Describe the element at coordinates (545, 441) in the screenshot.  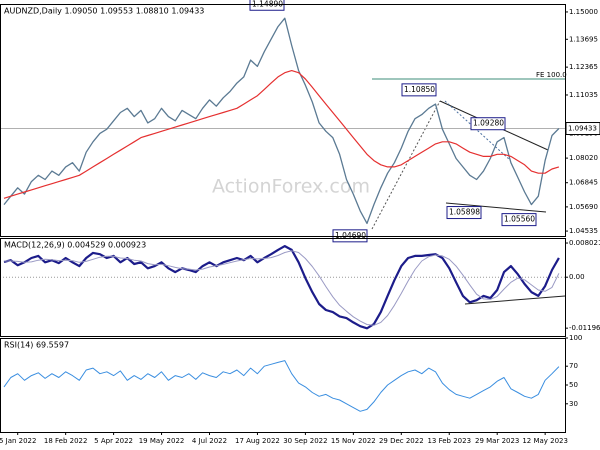
I see `x-tick-label: 12 May 2023` at that location.